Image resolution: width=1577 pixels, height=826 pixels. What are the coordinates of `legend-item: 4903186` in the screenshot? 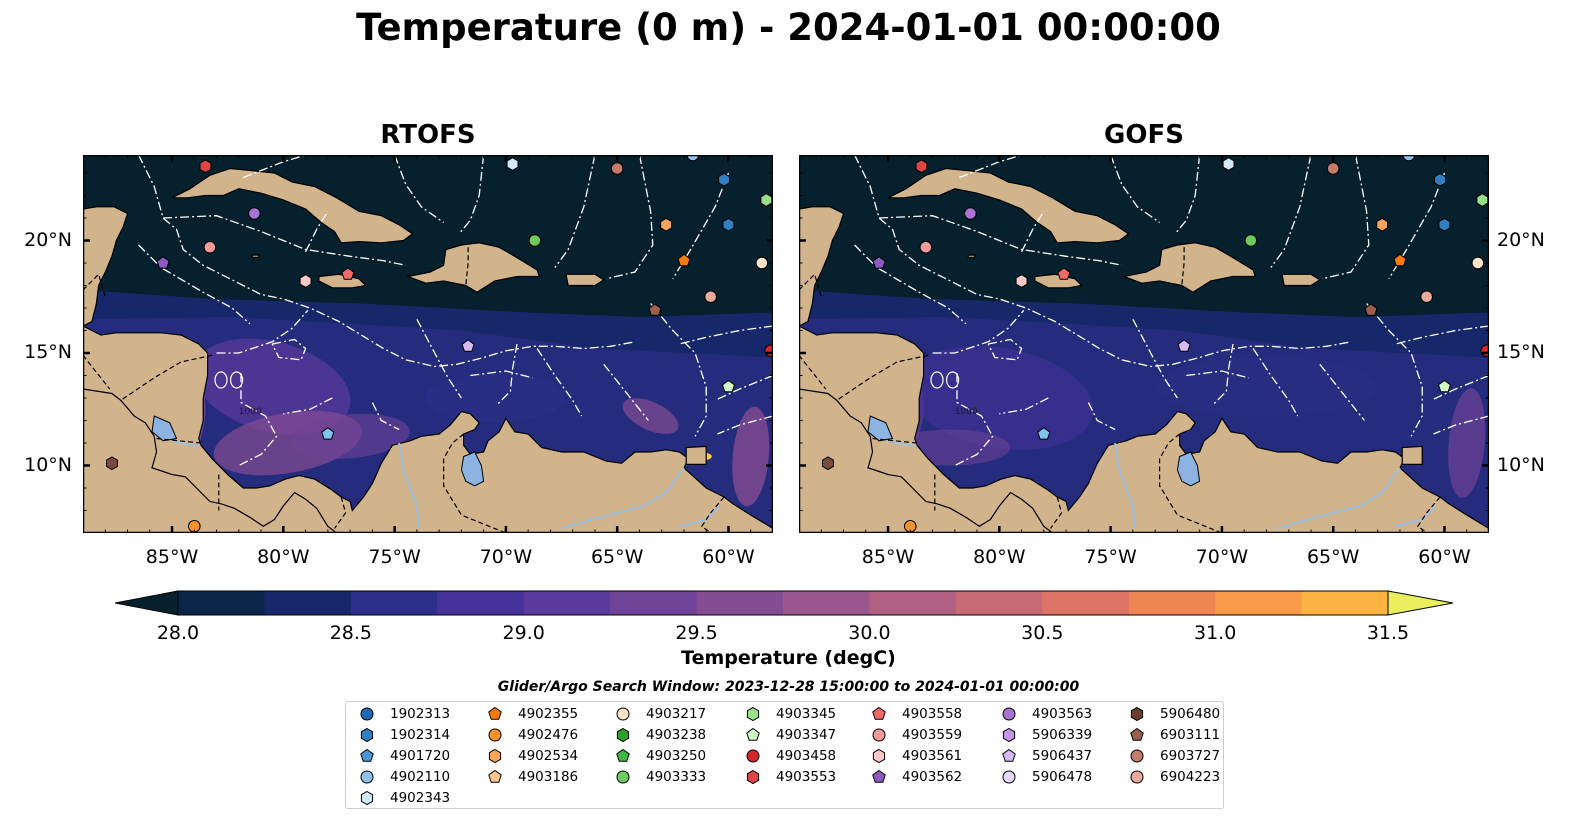 It's located at (531, 777).